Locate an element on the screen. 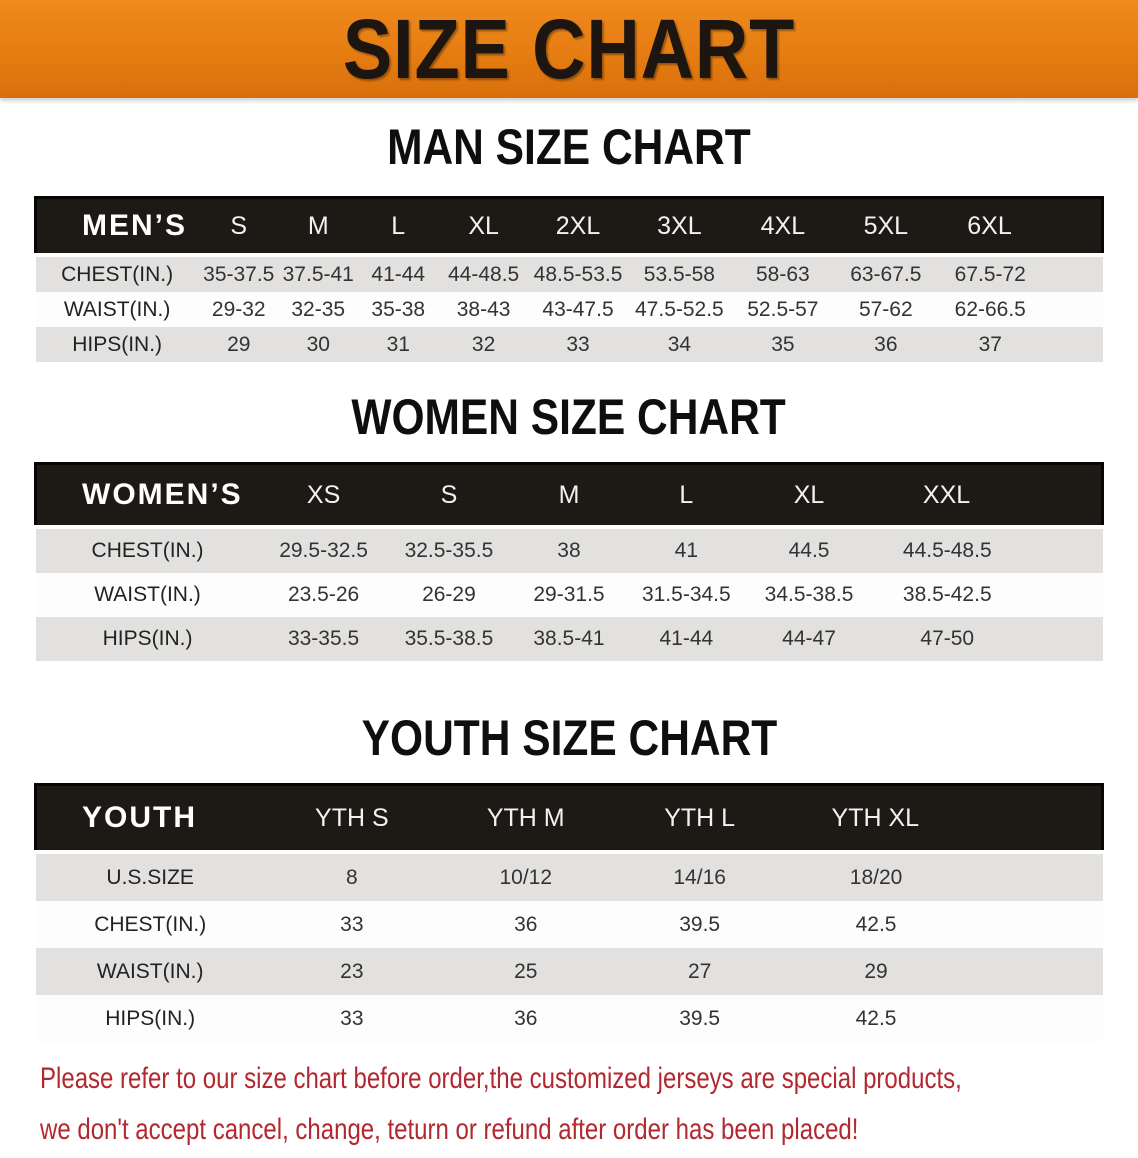  men-column-header: S is located at coordinates (238, 226).